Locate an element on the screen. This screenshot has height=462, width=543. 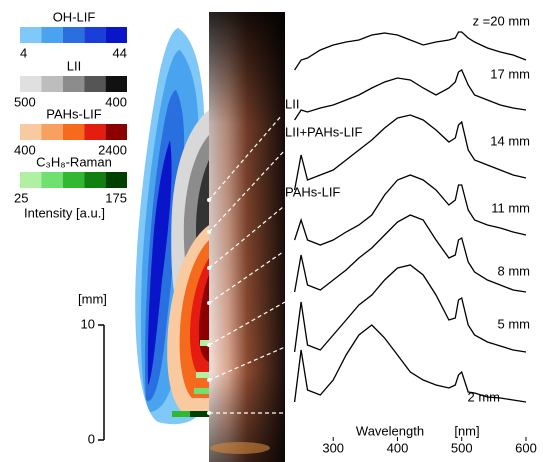
series-label: z =20 mm is located at coordinates (501, 20).